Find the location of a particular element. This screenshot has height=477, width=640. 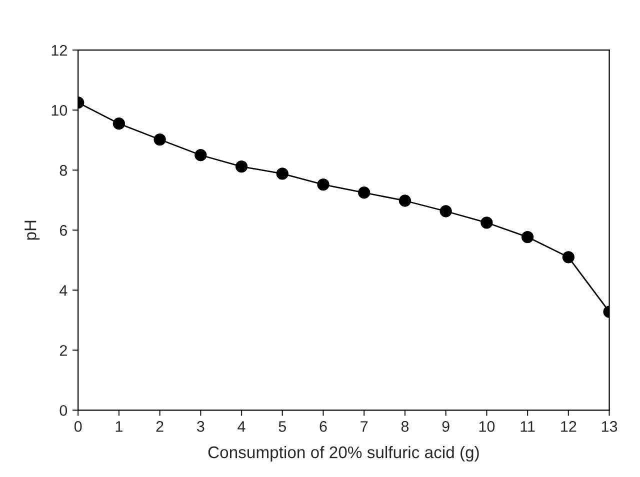

x-tick-label: 12 is located at coordinates (568, 426).